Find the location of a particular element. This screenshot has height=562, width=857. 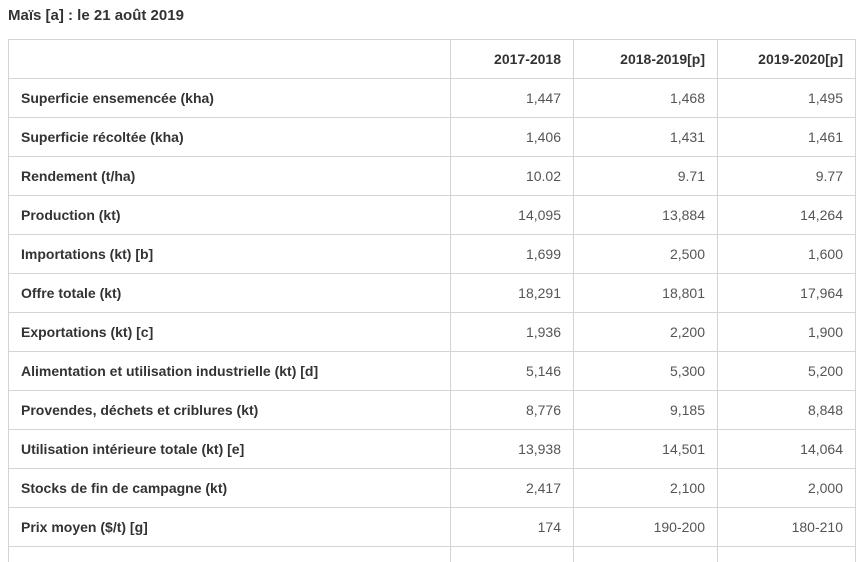

row-value: 1,406 is located at coordinates (512, 137).